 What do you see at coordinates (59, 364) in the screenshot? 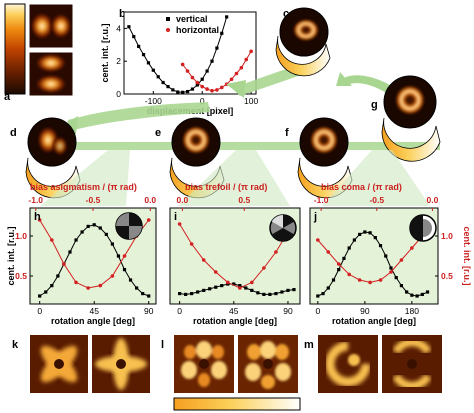
I see `beam-image-k1` at bounding box center [59, 364].